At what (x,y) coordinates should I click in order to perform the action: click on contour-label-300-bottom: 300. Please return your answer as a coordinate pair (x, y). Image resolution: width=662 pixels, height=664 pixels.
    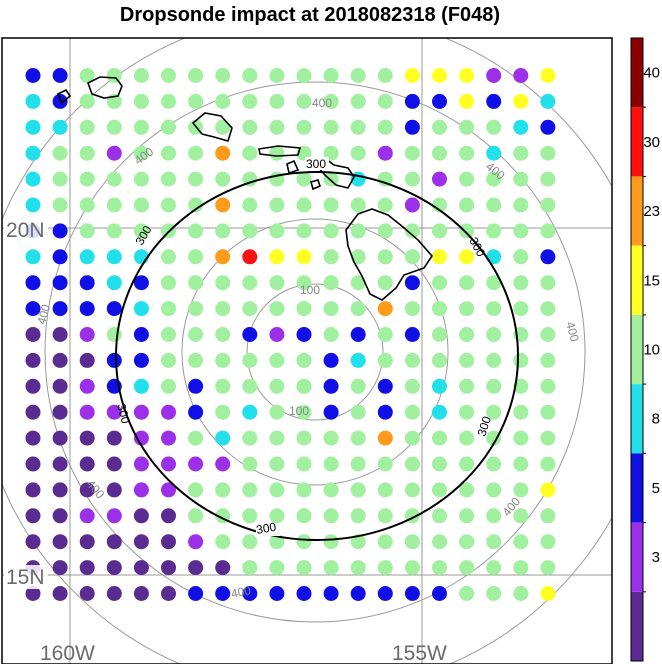
    Looking at the image, I should click on (266, 528).